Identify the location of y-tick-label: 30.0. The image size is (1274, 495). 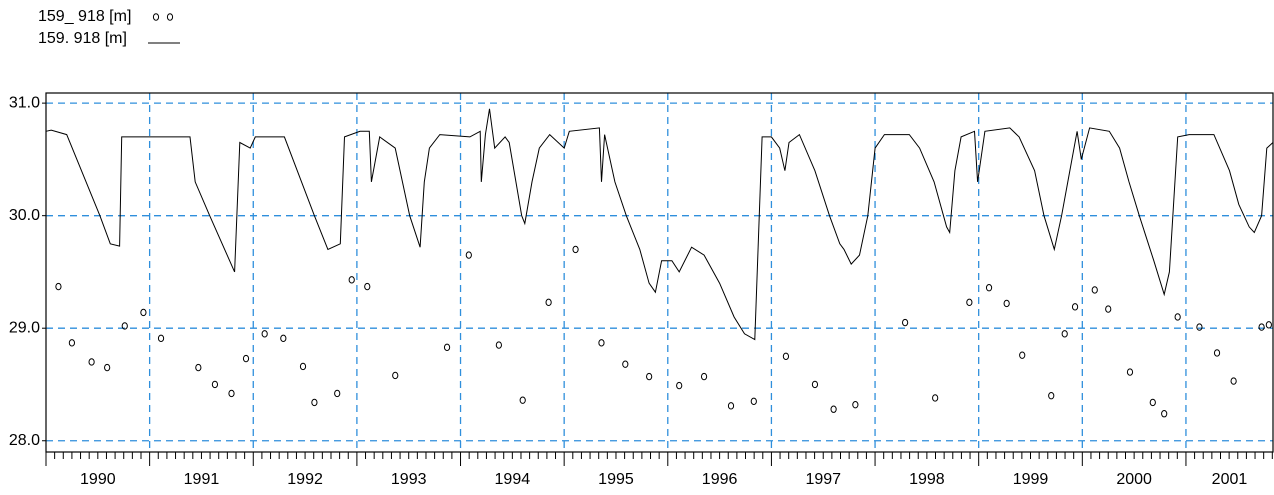
(24, 215).